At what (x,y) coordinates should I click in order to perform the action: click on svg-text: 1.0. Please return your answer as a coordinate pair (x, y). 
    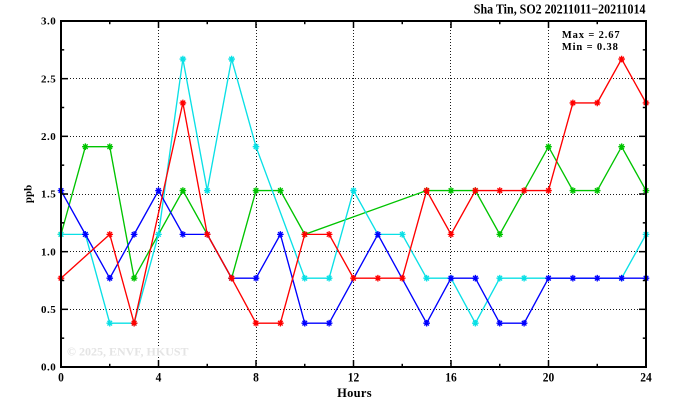
    Looking at the image, I should click on (48, 252).